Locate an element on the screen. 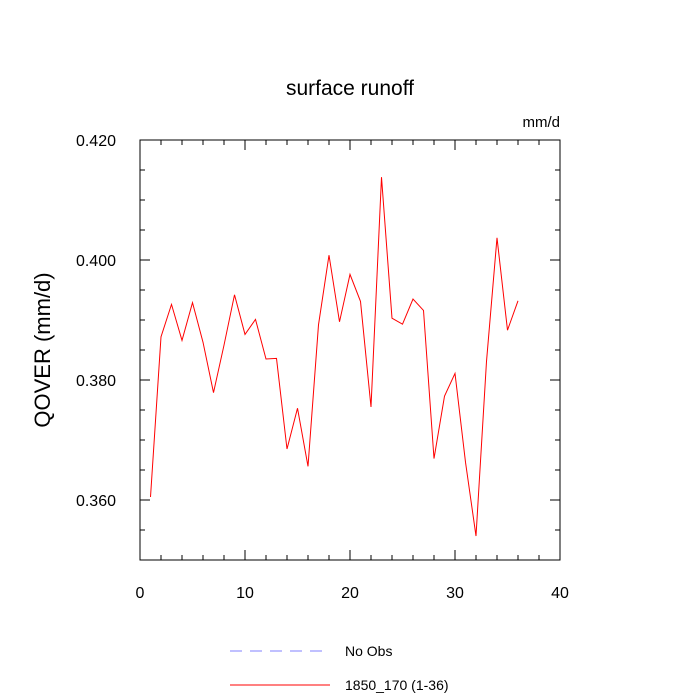 The width and height of the screenshot is (700, 700). y-tick-label: 0.420 is located at coordinates (96, 141).